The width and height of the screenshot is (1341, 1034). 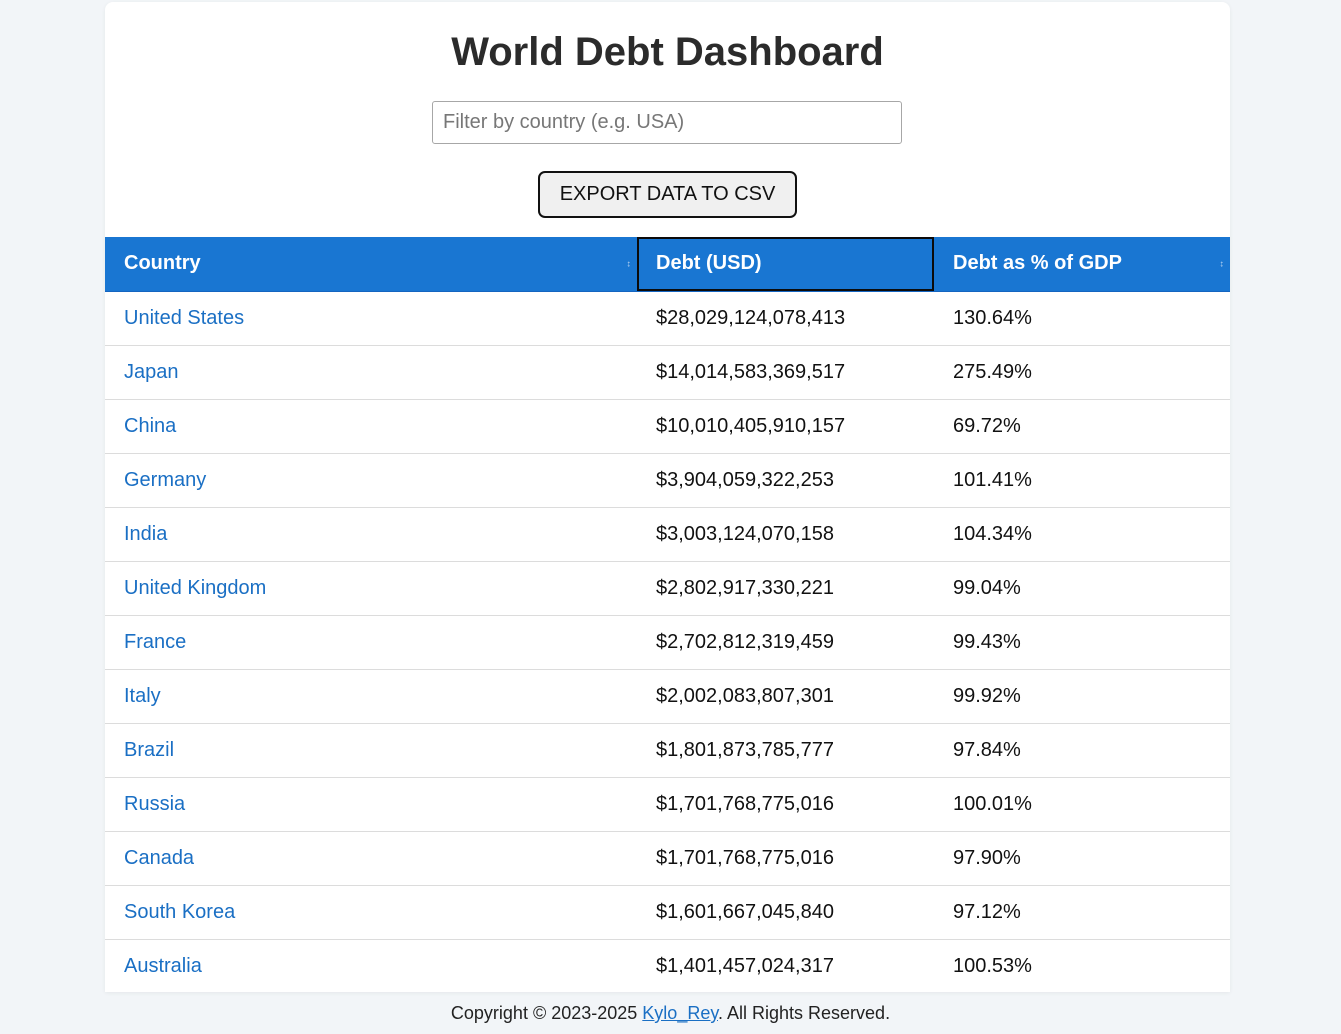 What do you see at coordinates (371, 264) in the screenshot?
I see `country-column-header: Country ↕` at bounding box center [371, 264].